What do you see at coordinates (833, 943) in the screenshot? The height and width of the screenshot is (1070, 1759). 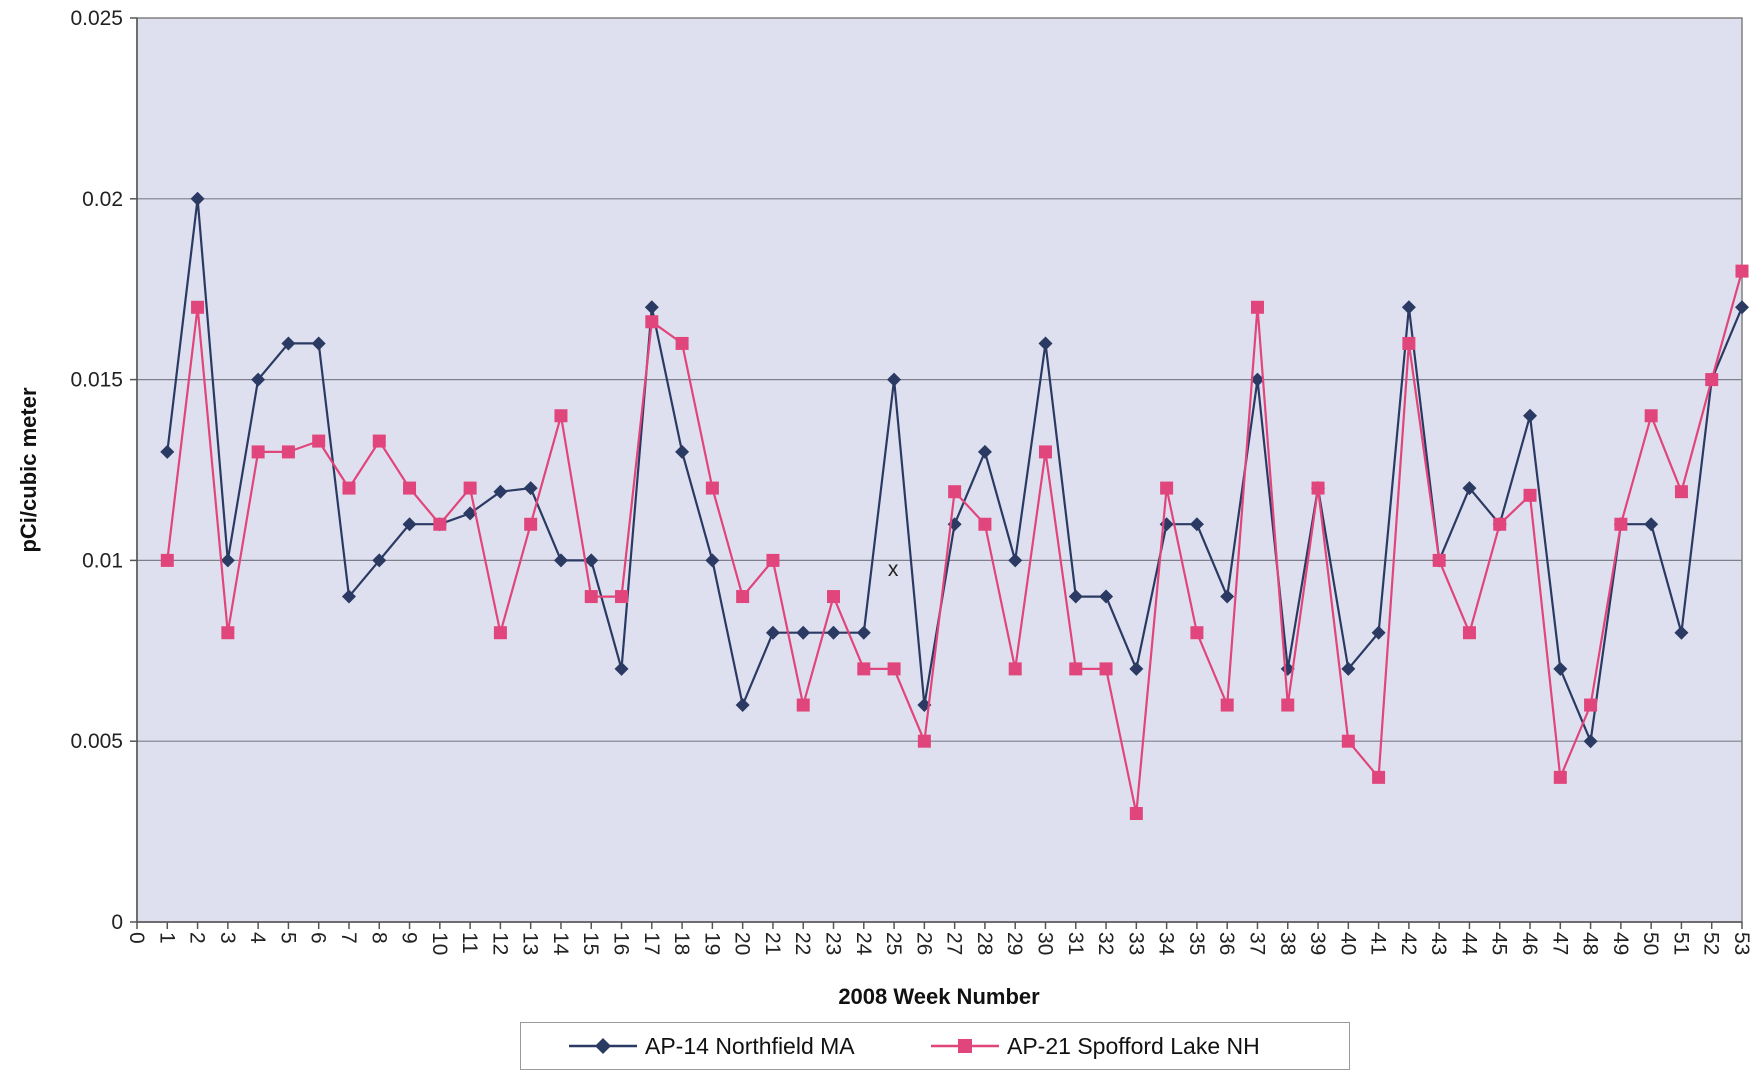 I see `x-tick-label: 23` at bounding box center [833, 943].